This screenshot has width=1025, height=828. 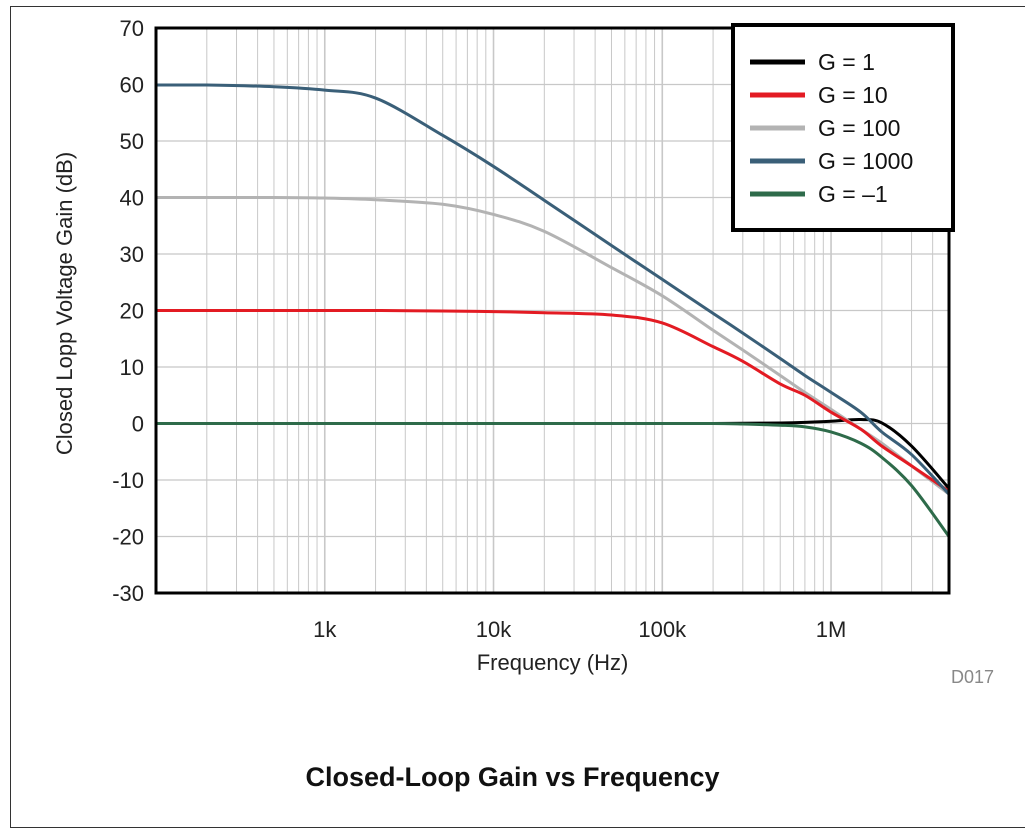 I want to click on figure-caption: Closed-Loop Gain vs Frequency, so click(x=512, y=777).